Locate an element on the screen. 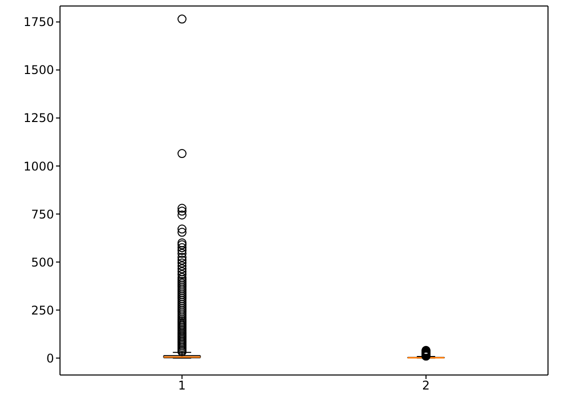 This screenshot has height=406, width=569. y-tick-label: 0 is located at coordinates (50, 358).